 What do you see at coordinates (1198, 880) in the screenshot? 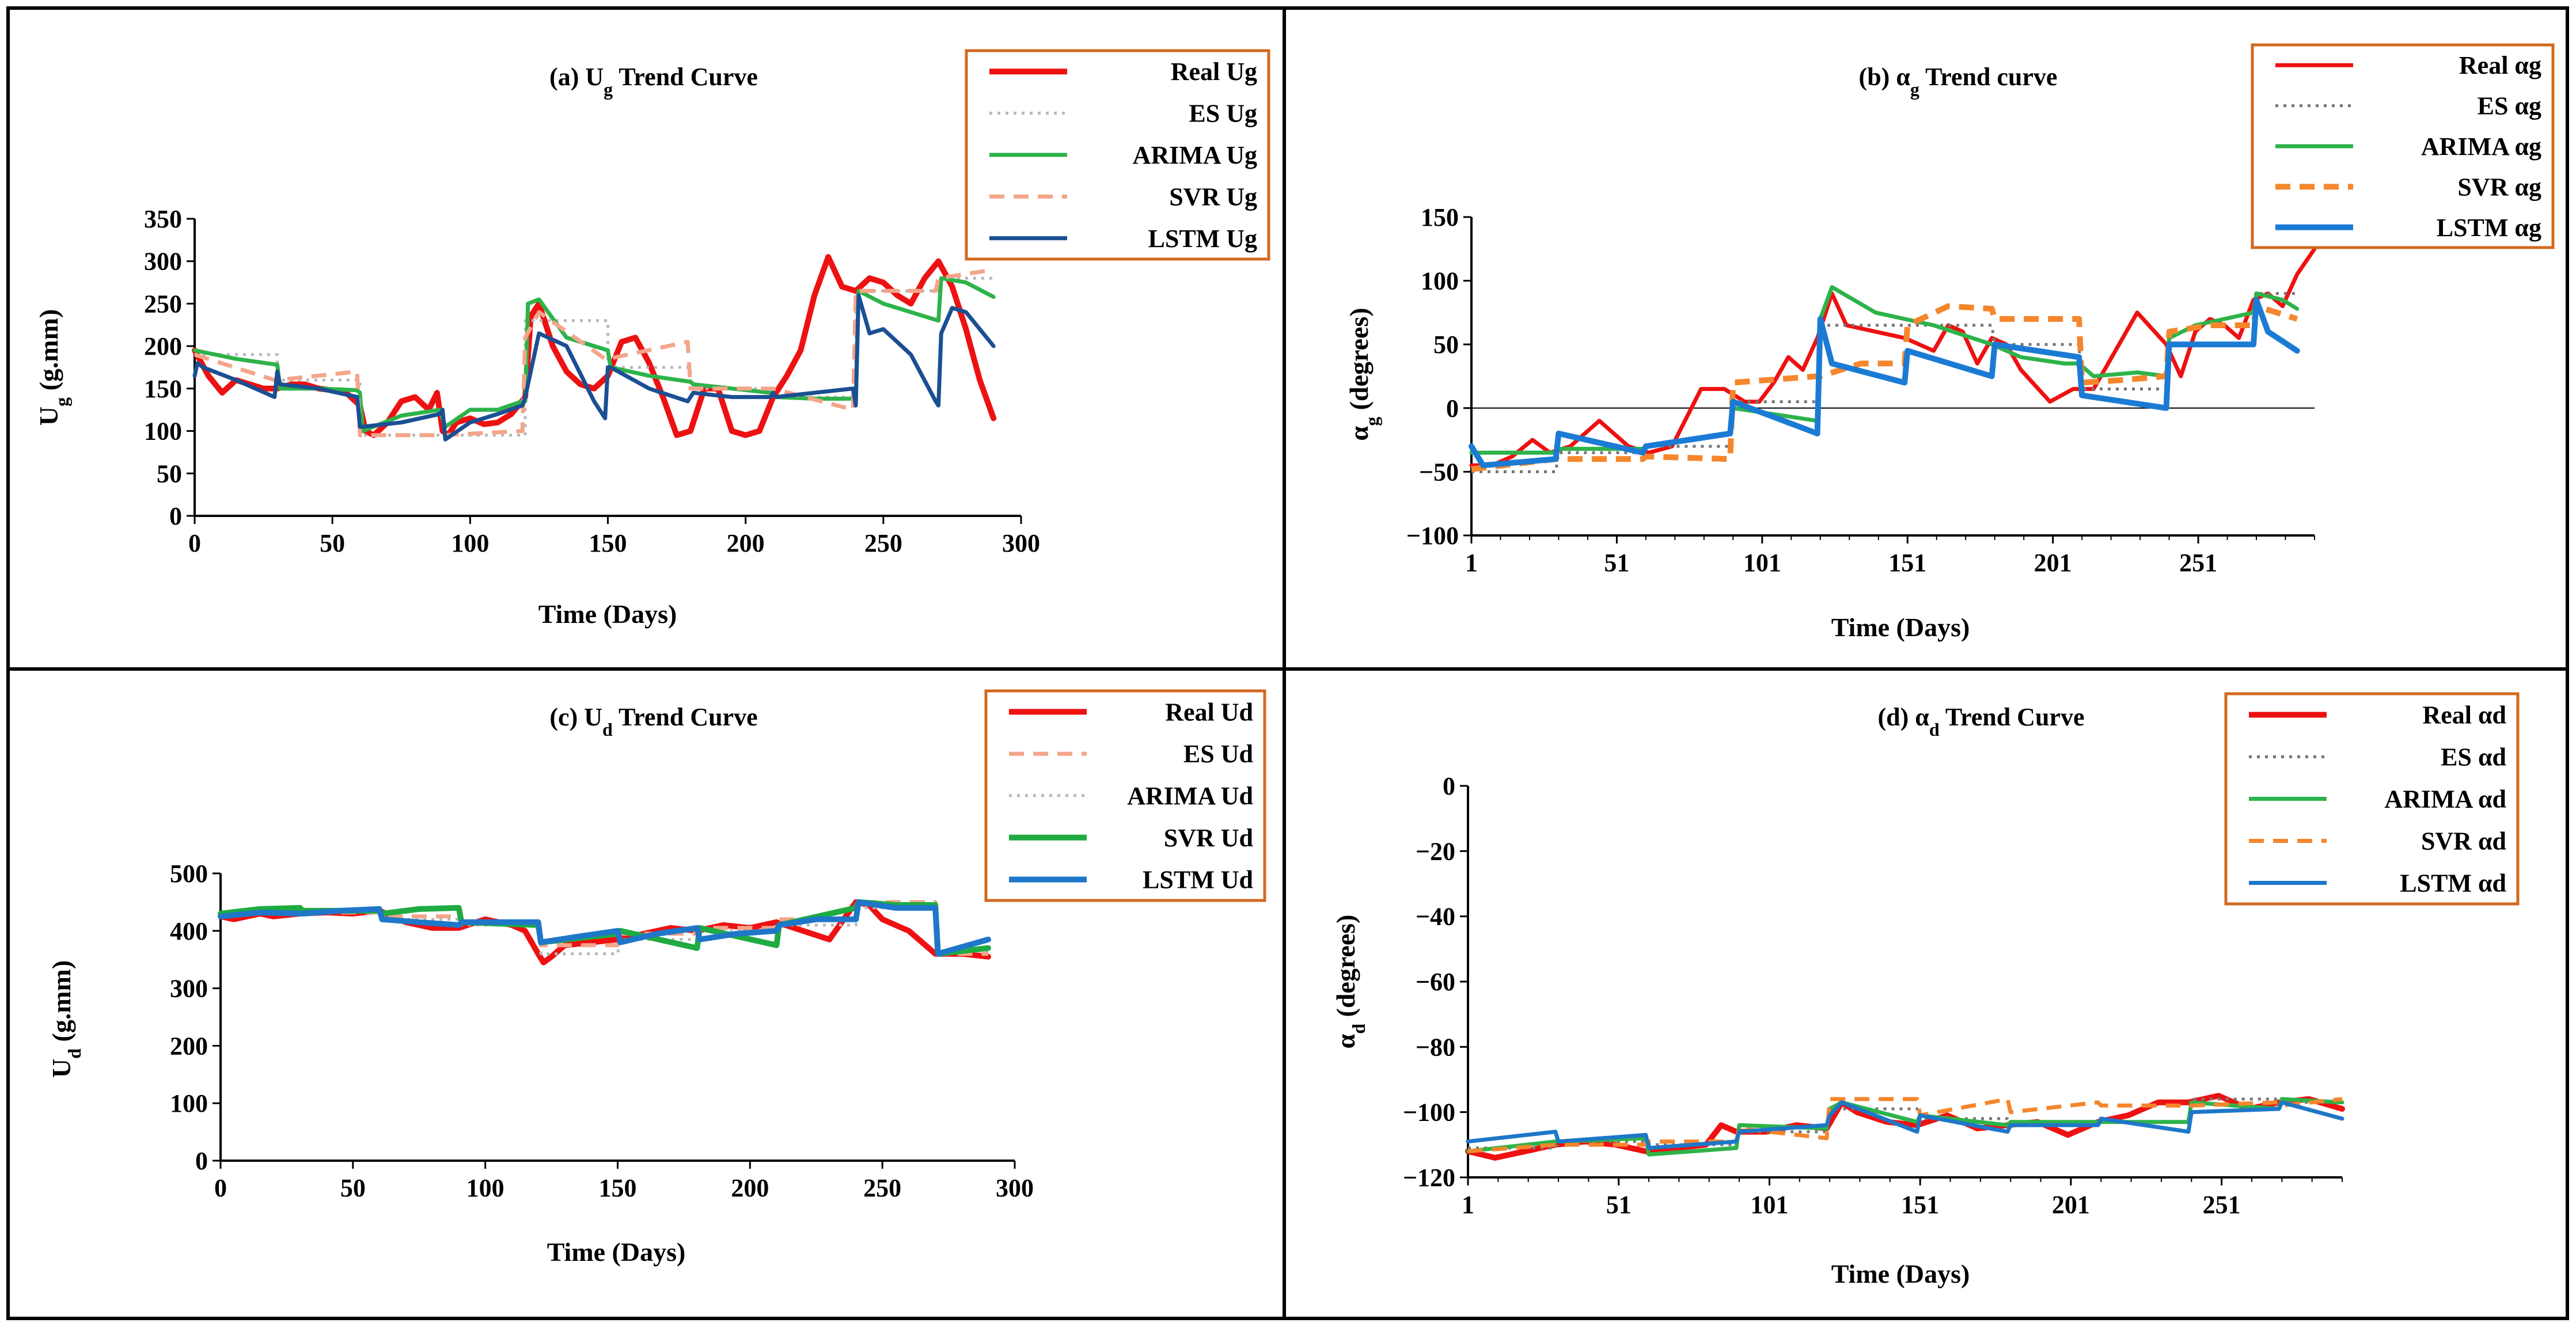
I see `legend-label: LSTM Ud` at bounding box center [1198, 880].